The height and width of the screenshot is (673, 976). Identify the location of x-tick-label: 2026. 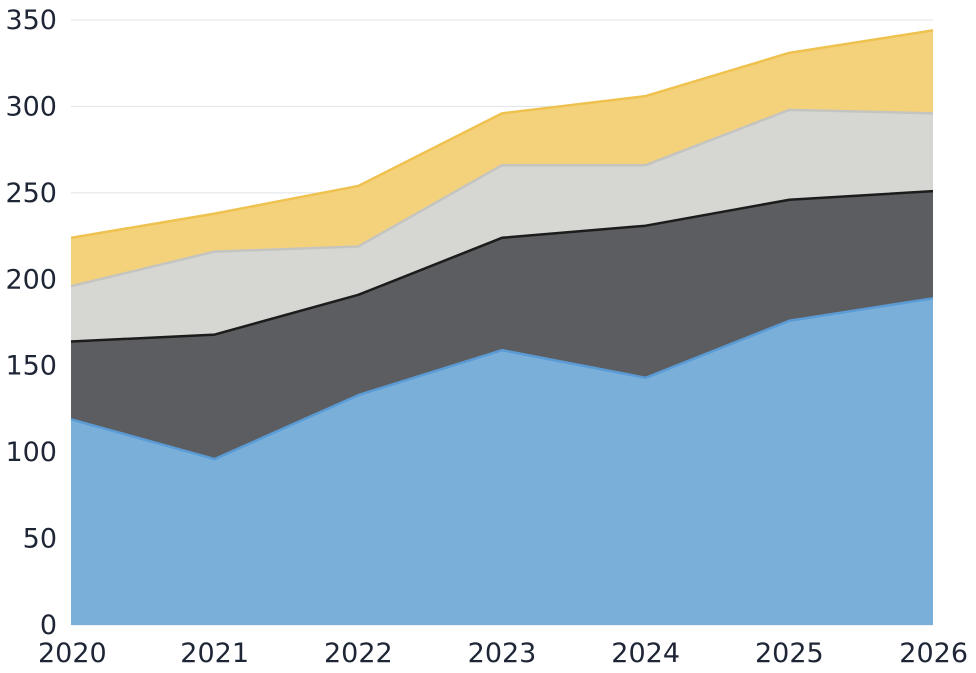
(933, 653).